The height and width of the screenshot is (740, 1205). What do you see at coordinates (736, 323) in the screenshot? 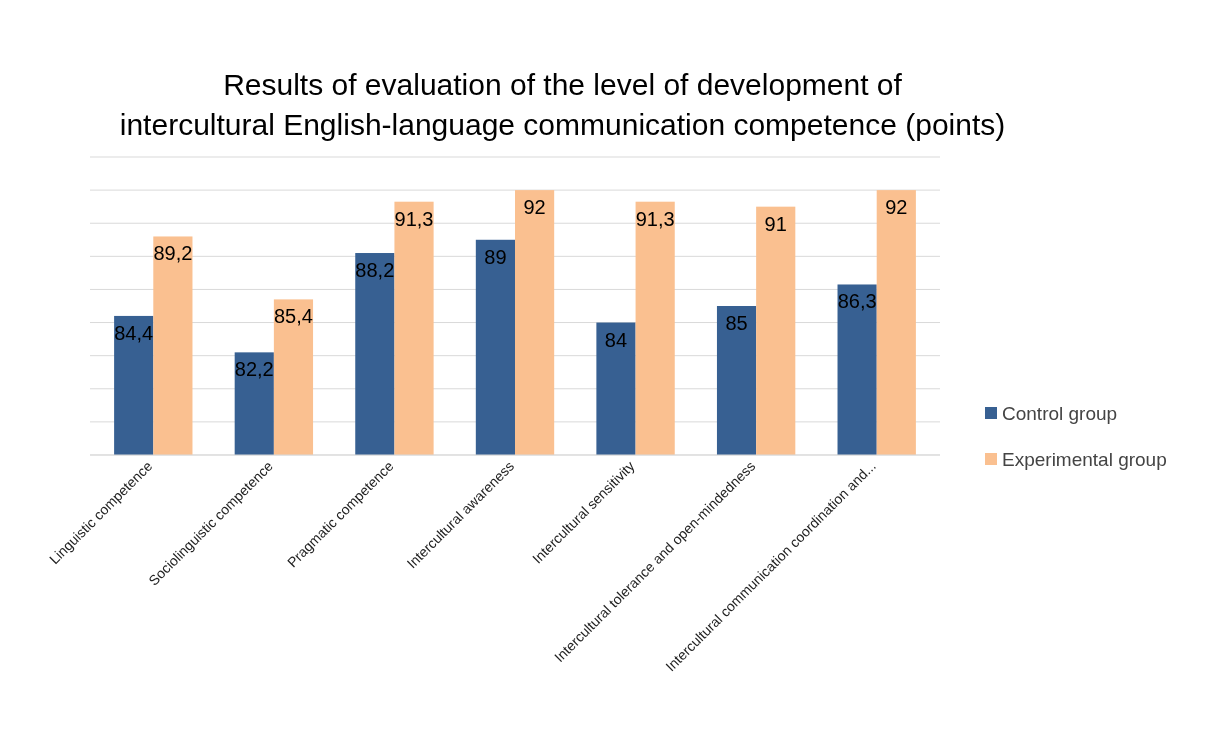
I see `data-label: 85` at bounding box center [736, 323].